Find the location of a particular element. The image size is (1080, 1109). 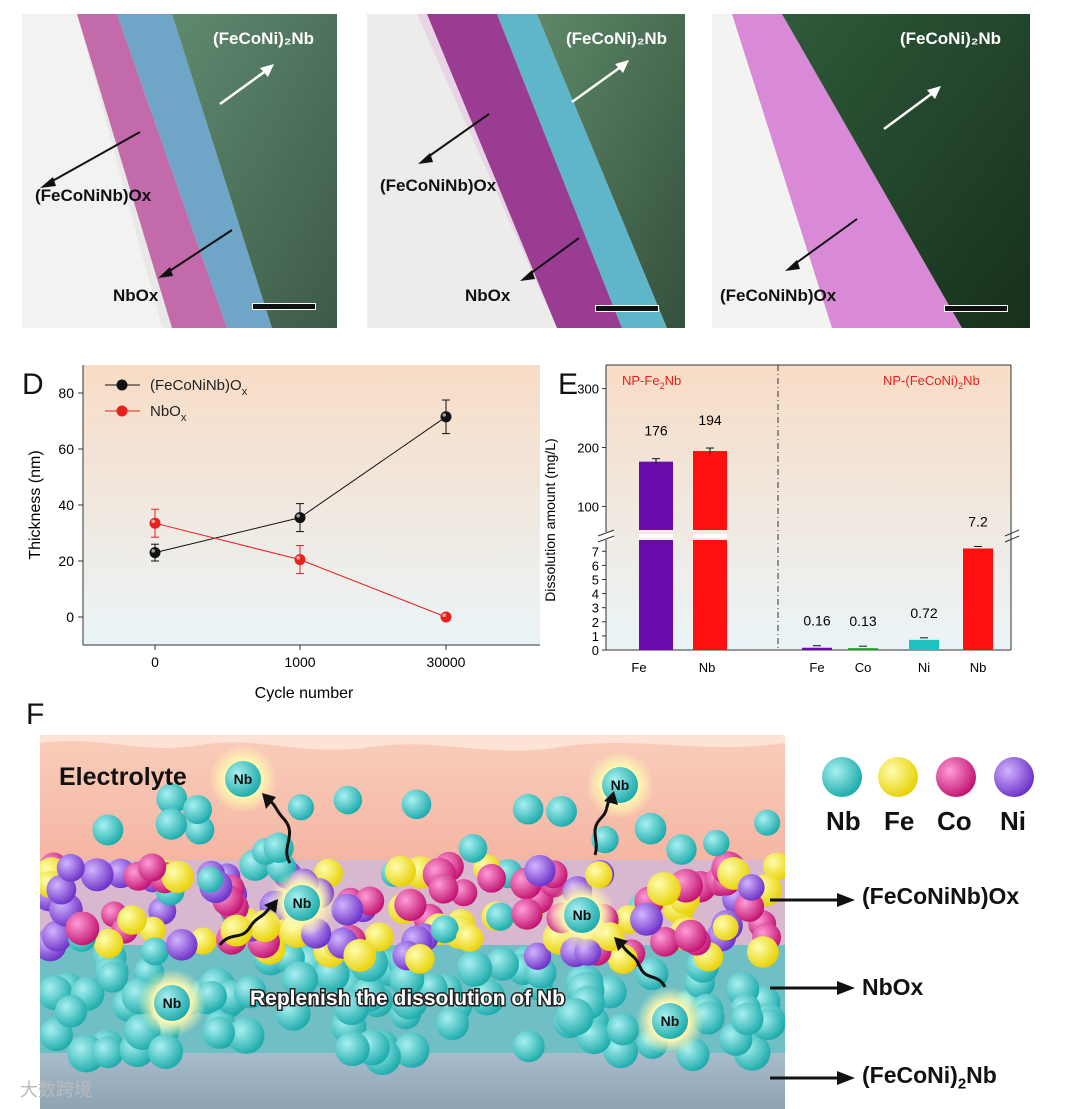

legend-label-fe: Fe is located at coordinates (899, 821).